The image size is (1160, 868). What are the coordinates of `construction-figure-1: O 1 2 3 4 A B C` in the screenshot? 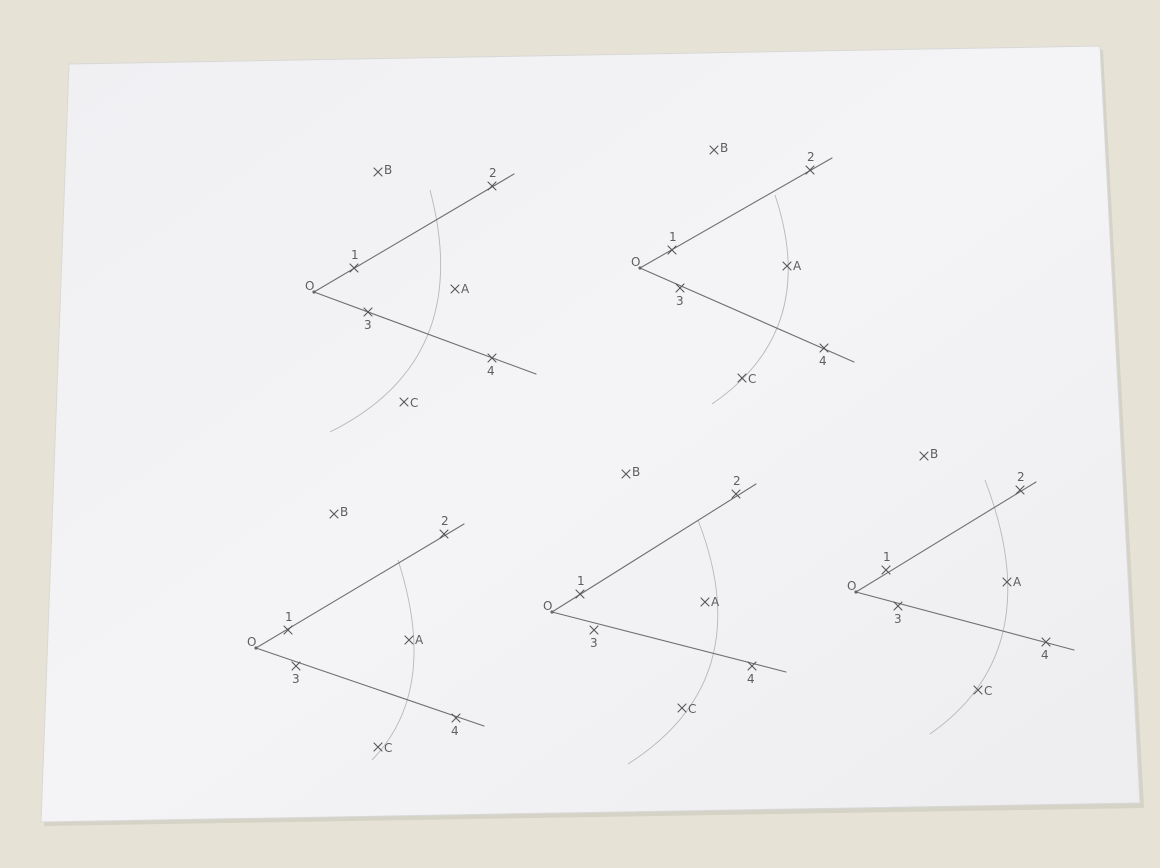 It's located at (421, 298).